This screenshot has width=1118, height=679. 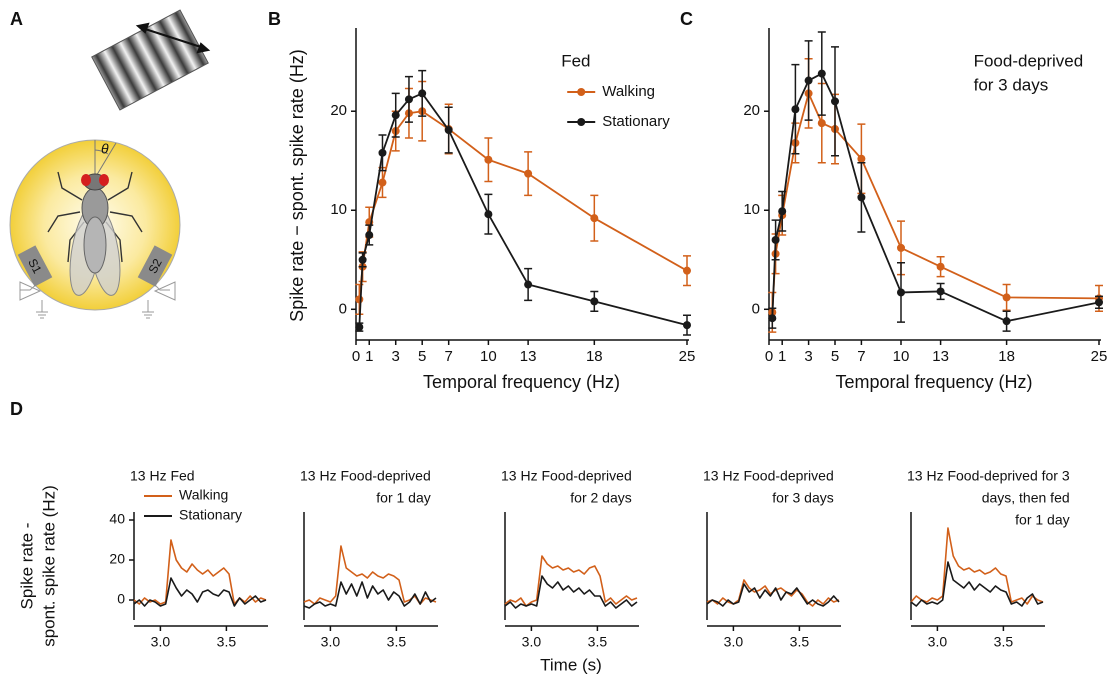 I want to click on annotation: Fed, so click(x=575, y=60).